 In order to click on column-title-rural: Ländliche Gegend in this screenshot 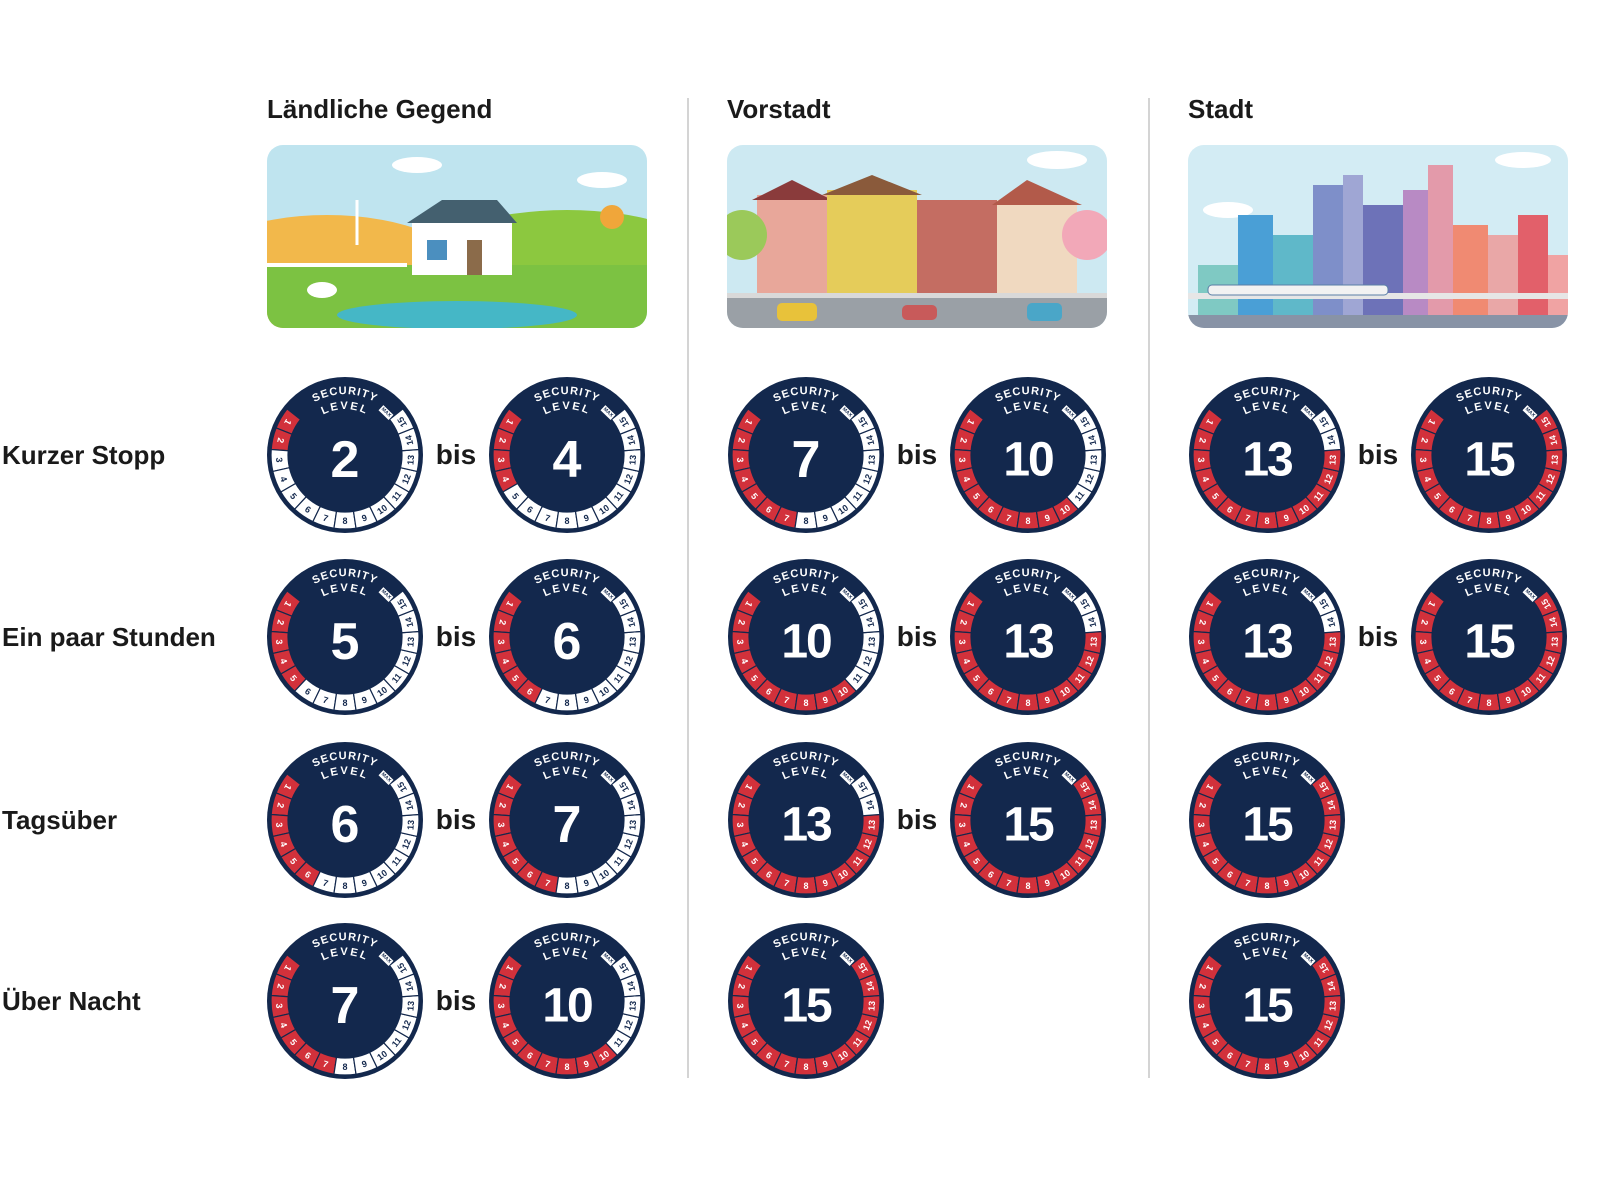, I will do `click(380, 109)`.